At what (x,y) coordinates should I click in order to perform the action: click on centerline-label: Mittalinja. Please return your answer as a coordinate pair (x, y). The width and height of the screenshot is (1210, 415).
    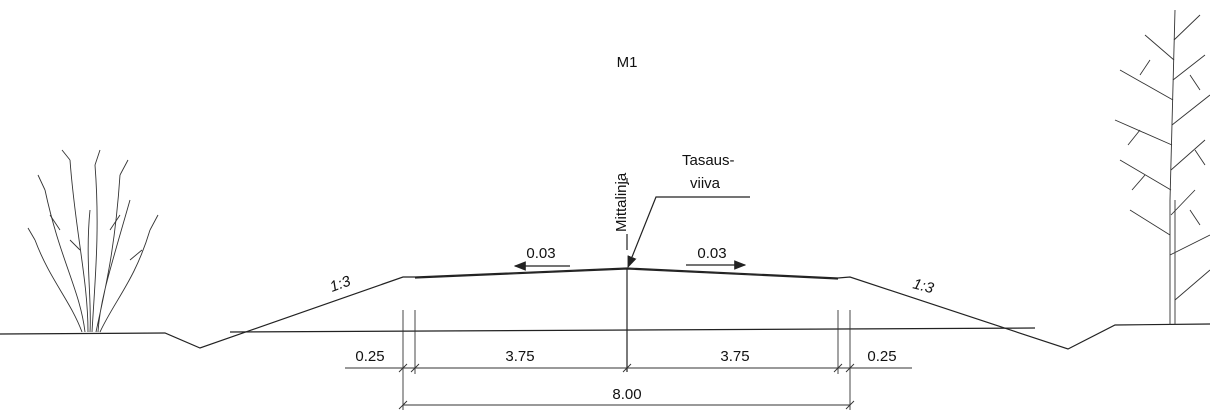
    Looking at the image, I should click on (621, 202).